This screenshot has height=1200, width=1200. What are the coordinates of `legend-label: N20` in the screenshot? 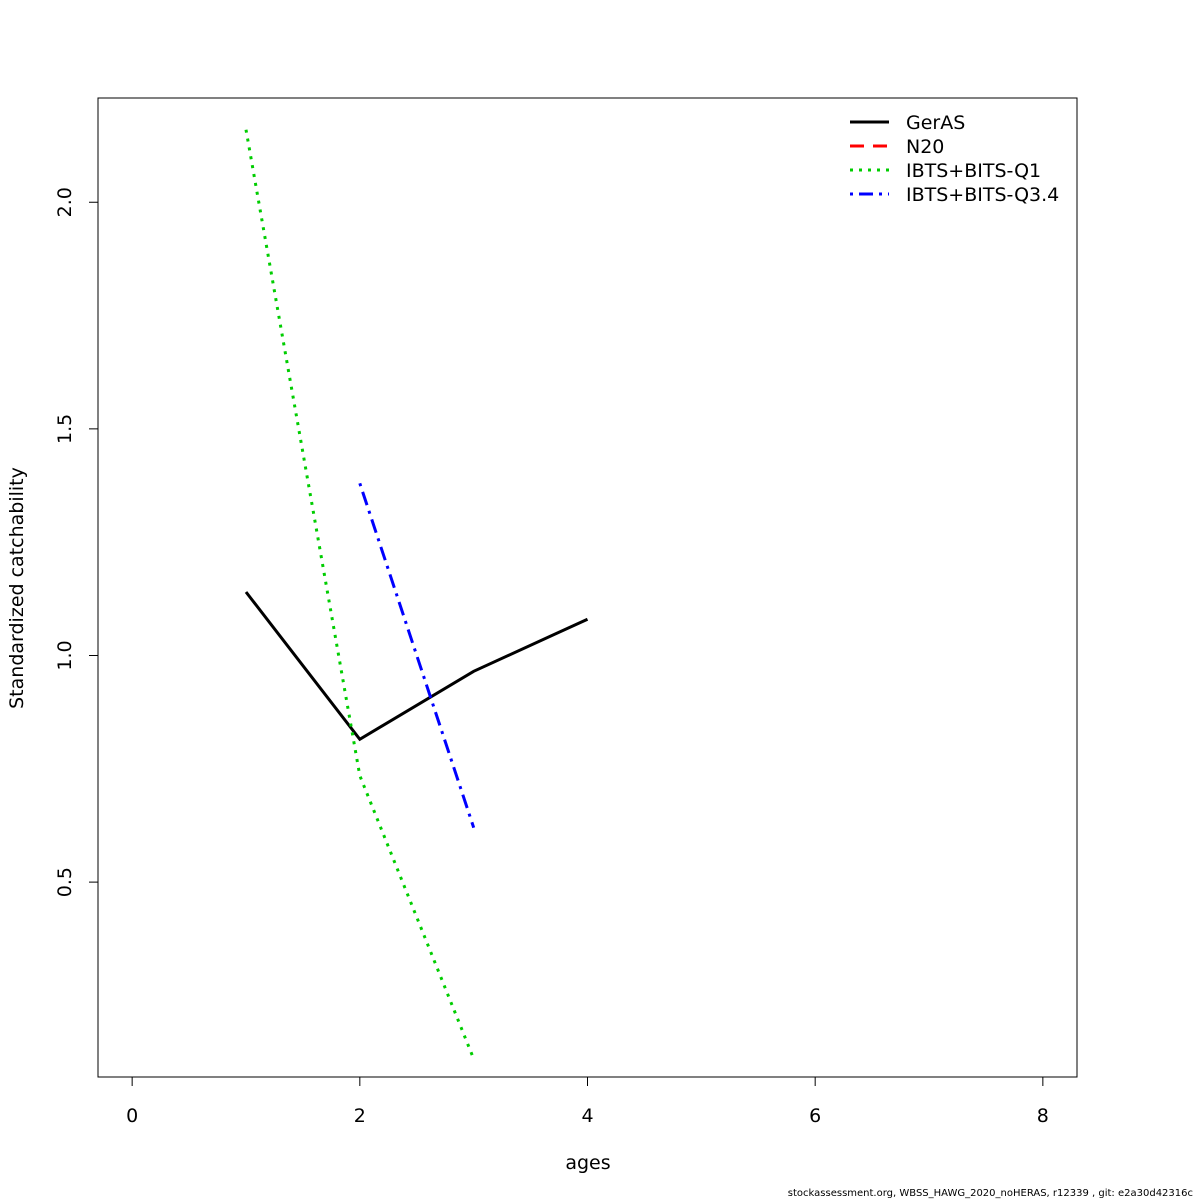 It's located at (925, 147).